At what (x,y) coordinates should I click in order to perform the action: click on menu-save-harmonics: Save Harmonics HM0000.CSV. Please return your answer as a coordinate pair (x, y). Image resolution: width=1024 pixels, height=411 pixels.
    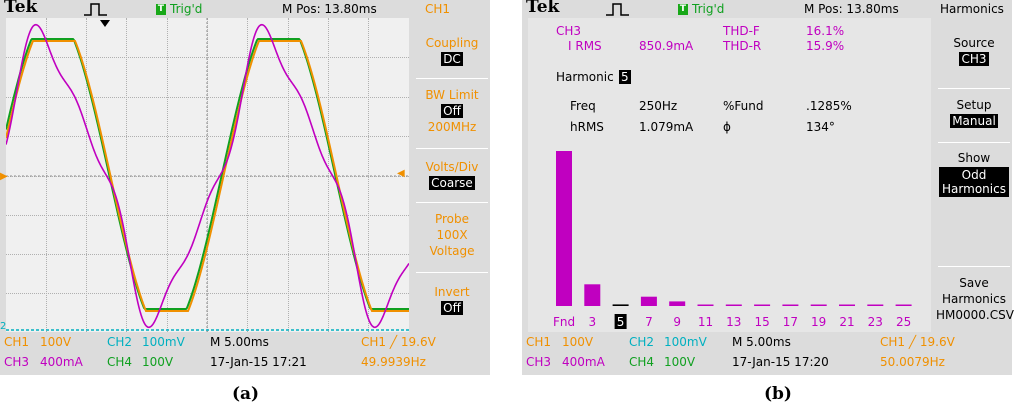
    Looking at the image, I should click on (975, 299).